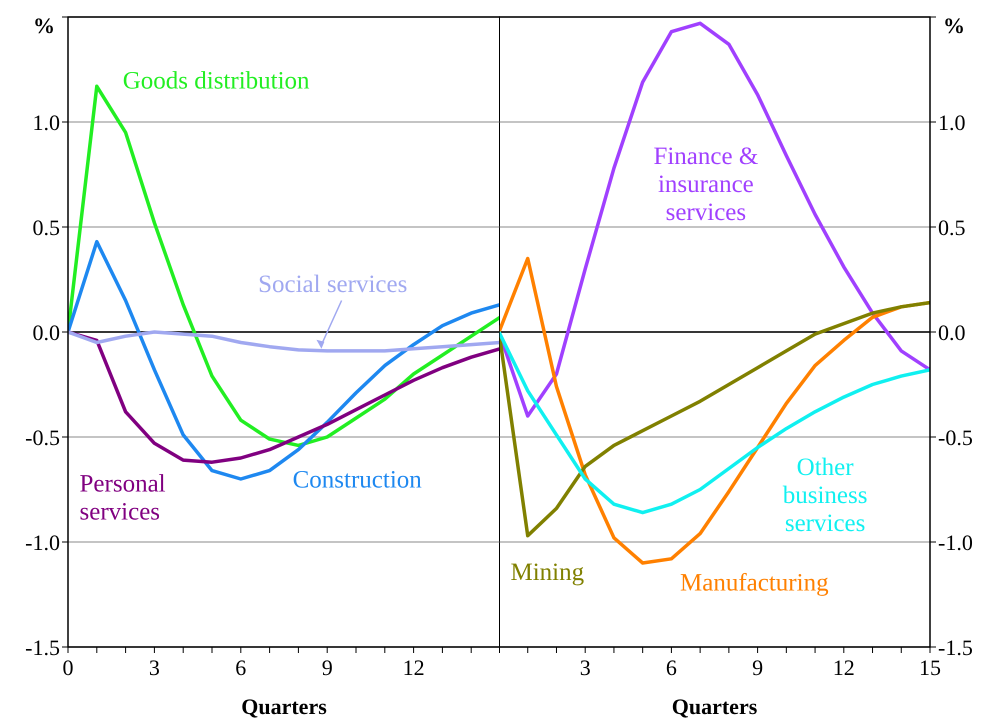 This screenshot has width=987, height=722. What do you see at coordinates (216, 80) in the screenshot?
I see `series-label: Goods distribution` at bounding box center [216, 80].